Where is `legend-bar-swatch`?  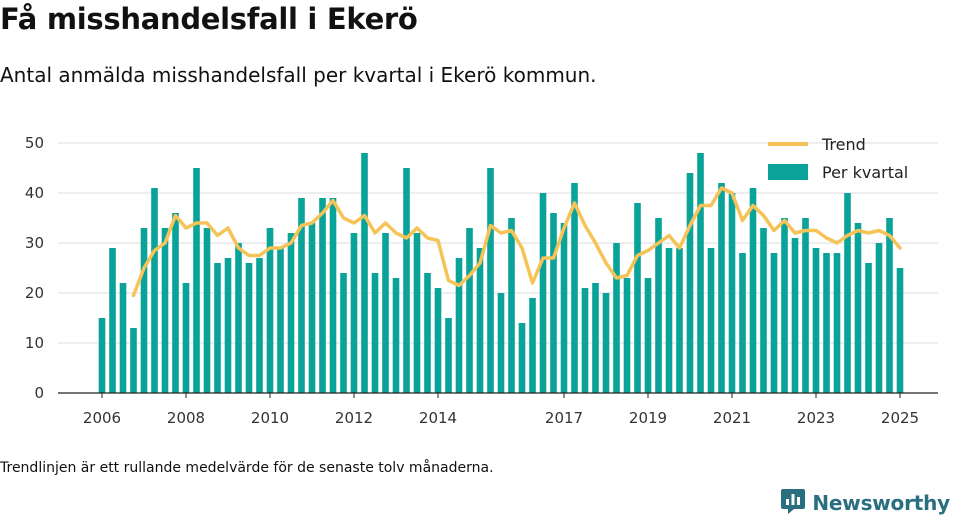
legend-bar-swatch is located at coordinates (788, 172).